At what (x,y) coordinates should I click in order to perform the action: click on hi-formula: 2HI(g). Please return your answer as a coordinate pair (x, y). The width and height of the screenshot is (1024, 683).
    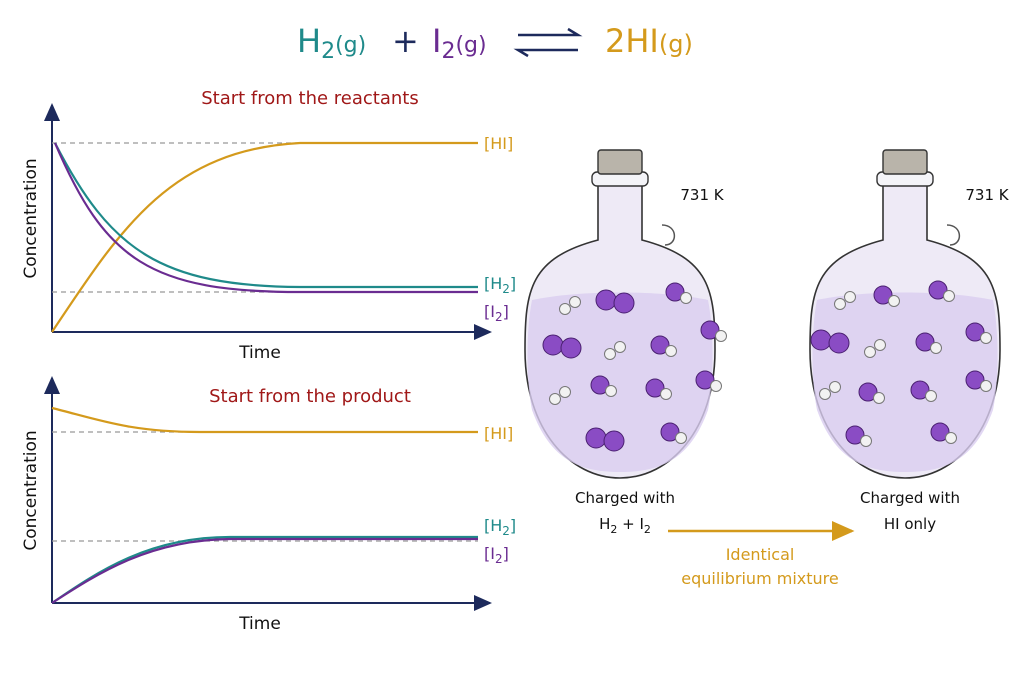
    Looking at the image, I should click on (649, 41).